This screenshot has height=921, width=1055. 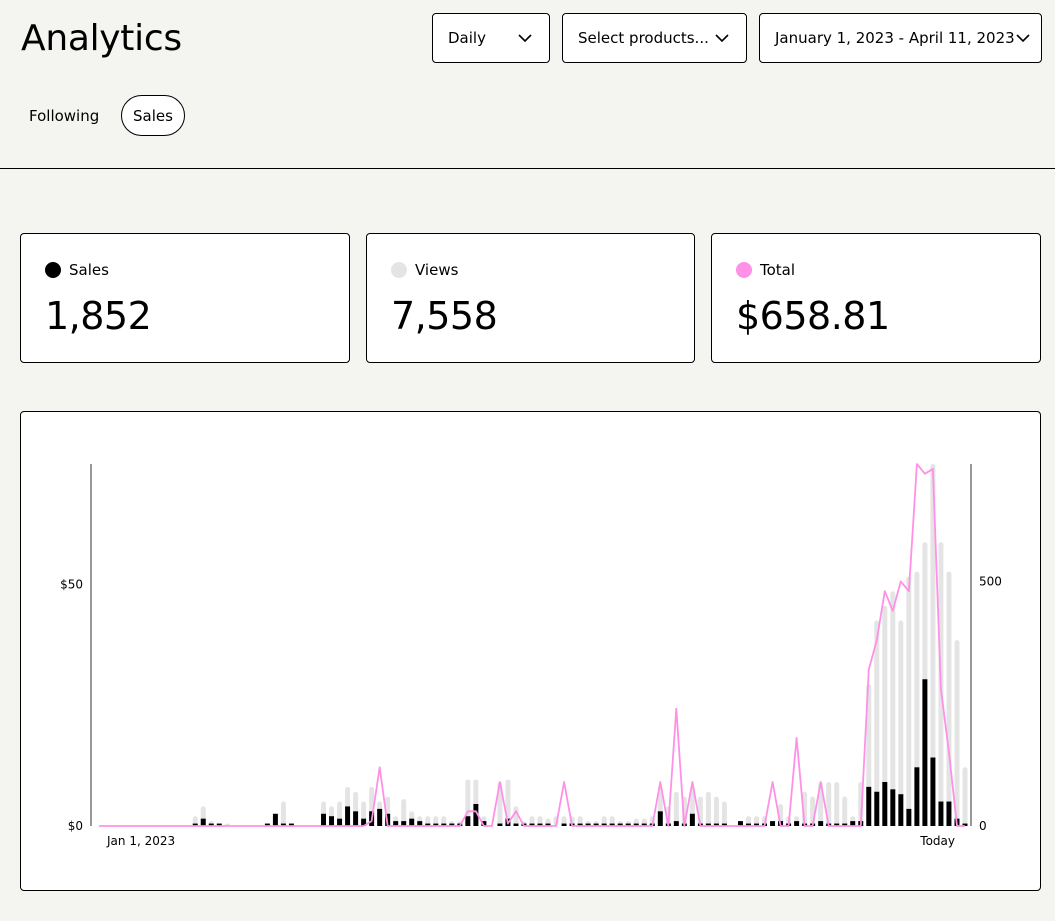 What do you see at coordinates (990, 581) in the screenshot?
I see `right-axis-tick-label: 500` at bounding box center [990, 581].